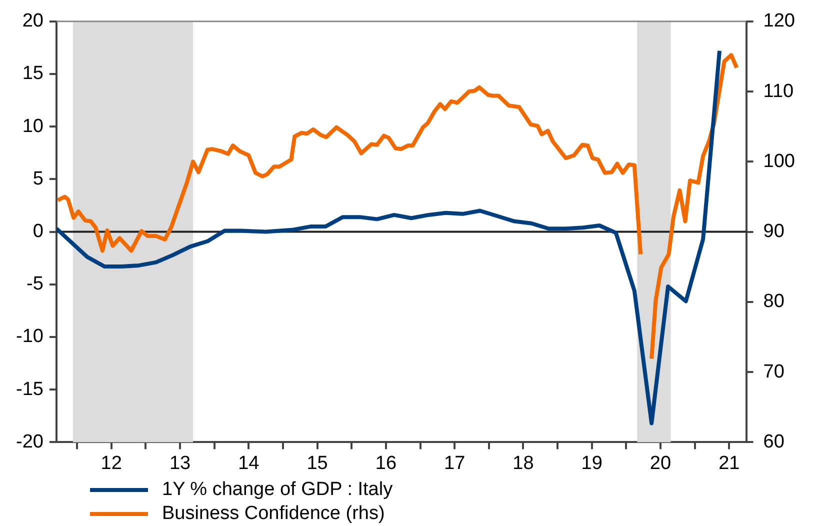 The image size is (815, 526). I want to click on y-tick-label: 15, so click(33, 73).